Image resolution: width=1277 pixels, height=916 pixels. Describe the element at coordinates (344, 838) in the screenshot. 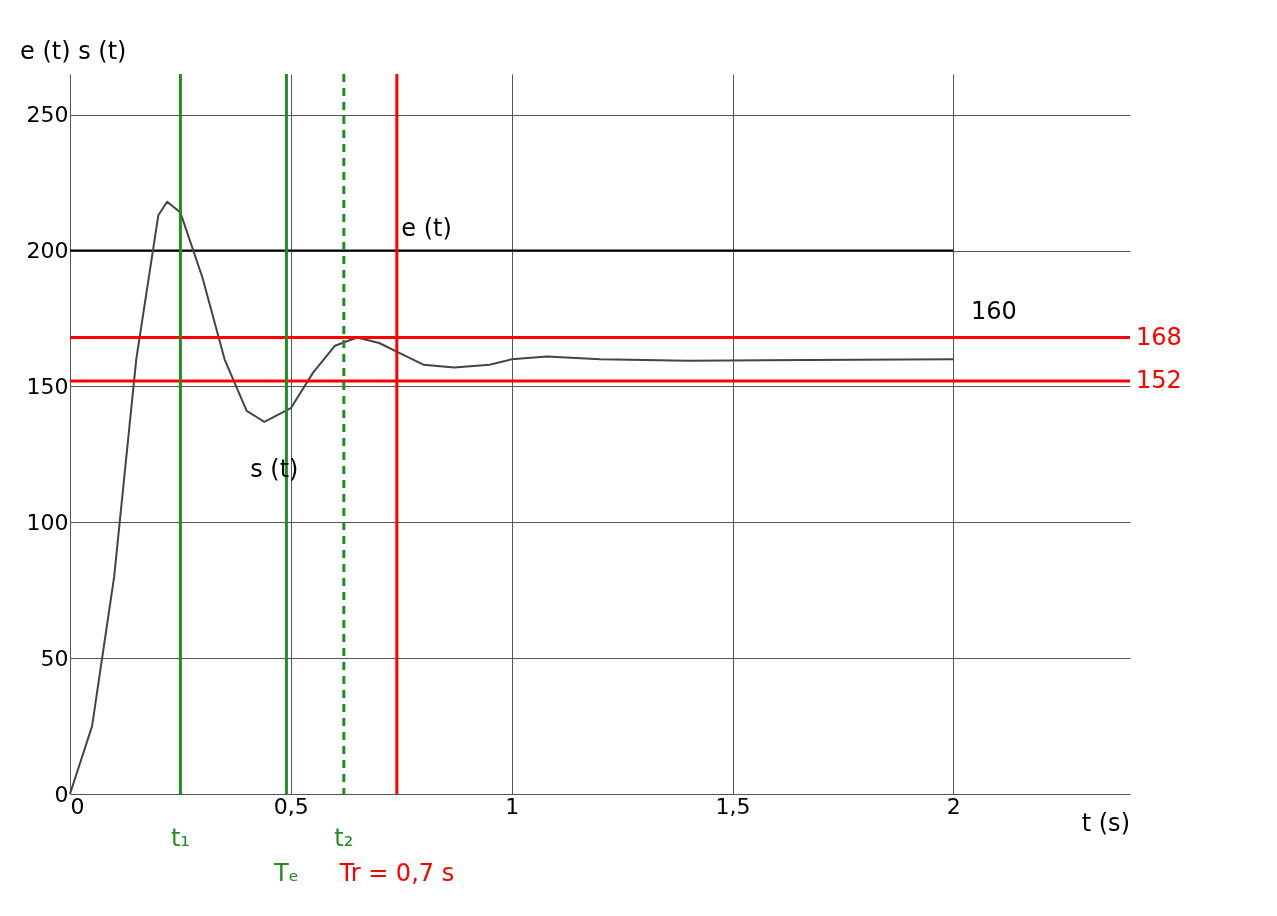

I see `ref-line-label: t₂` at that location.